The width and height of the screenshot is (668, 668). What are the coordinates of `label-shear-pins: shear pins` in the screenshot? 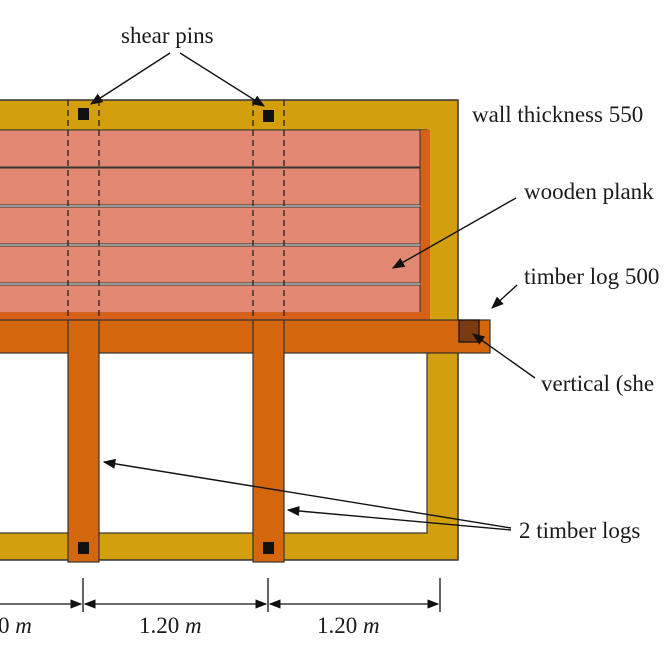 It's located at (167, 35).